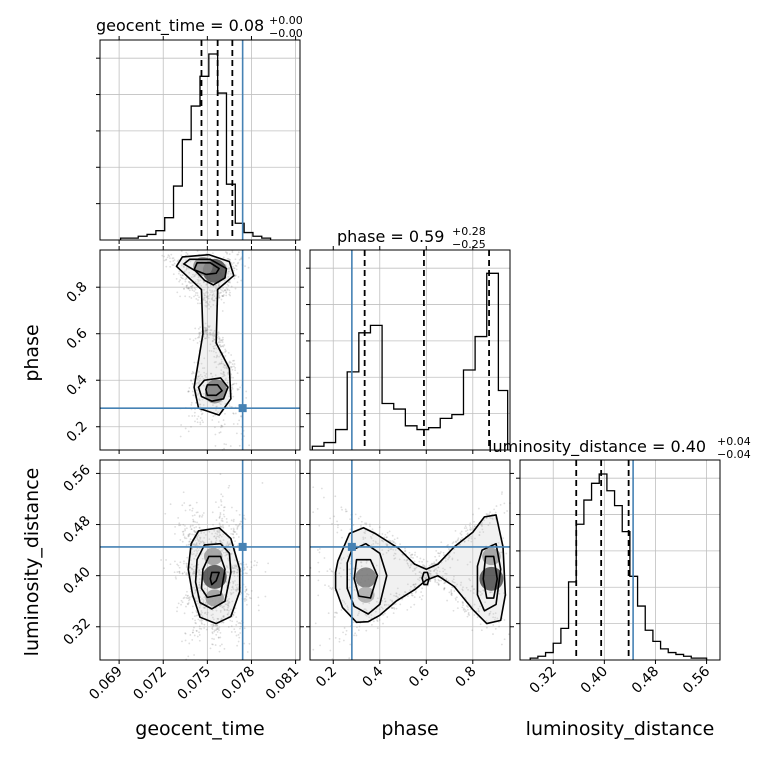  Describe the element at coordinates (366, 578) in the screenshot. I see `contour-level` at that location.